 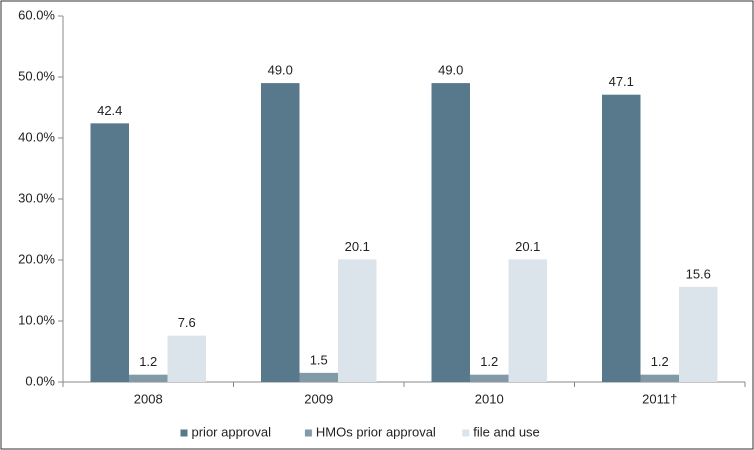 What do you see at coordinates (376, 431) in the screenshot?
I see `legend-label: HMOs prior approval` at bounding box center [376, 431].